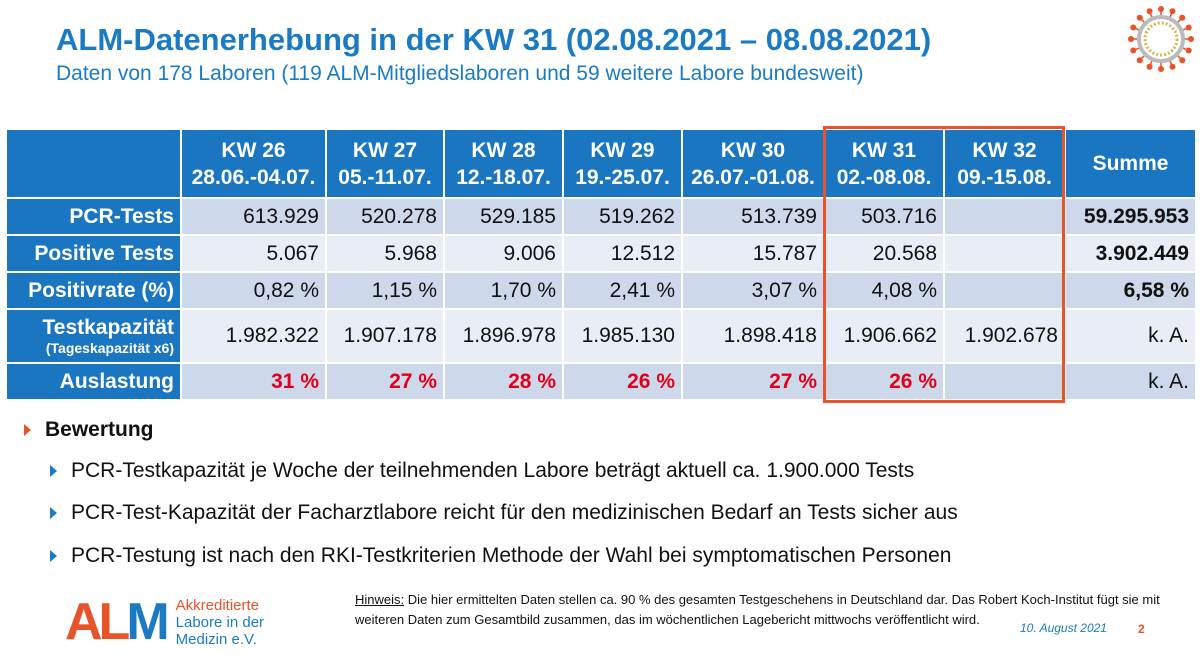 This screenshot has height=663, width=1200. Describe the element at coordinates (622, 290) in the screenshot. I see `table-cell: 2,41 %` at that location.